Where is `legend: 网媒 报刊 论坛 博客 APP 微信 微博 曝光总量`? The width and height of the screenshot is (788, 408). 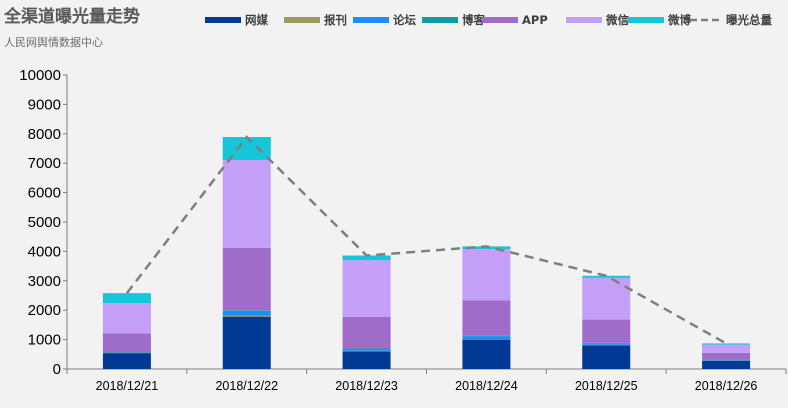 legend: 网媒 报刊 论坛 博客 APP 微信 微博 曝光总量 is located at coordinates (488, 20).